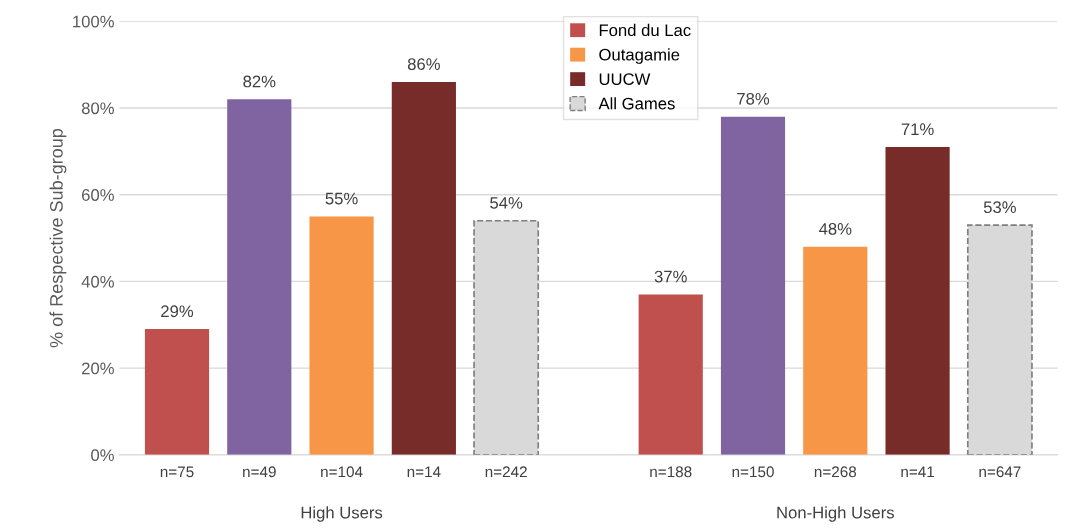  I want to click on x-tick-label: n=647, so click(1000, 472).